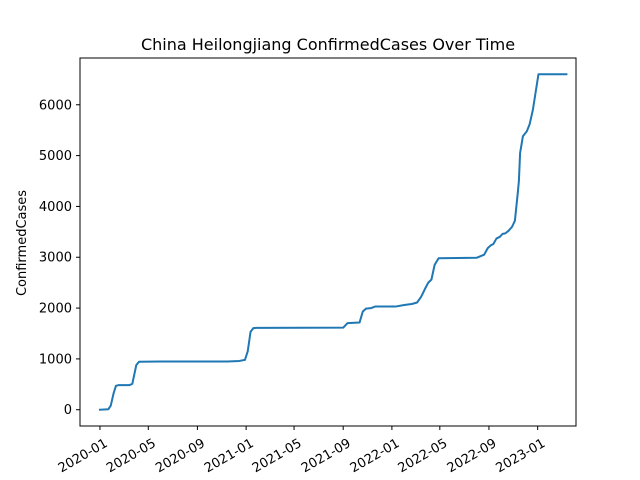 The image size is (640, 480). Describe the element at coordinates (68, 410) in the screenshot. I see `y-tick-label: 0` at that location.